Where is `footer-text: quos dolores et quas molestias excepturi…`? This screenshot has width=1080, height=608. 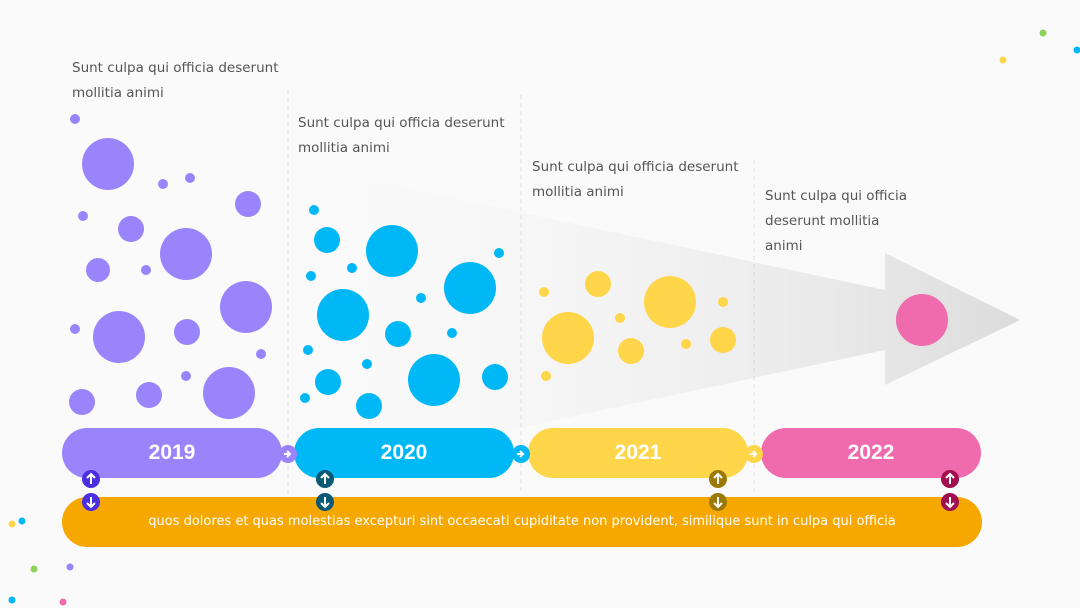
footer-text: quos dolores et quas molestias excepturi… is located at coordinates (522, 521).